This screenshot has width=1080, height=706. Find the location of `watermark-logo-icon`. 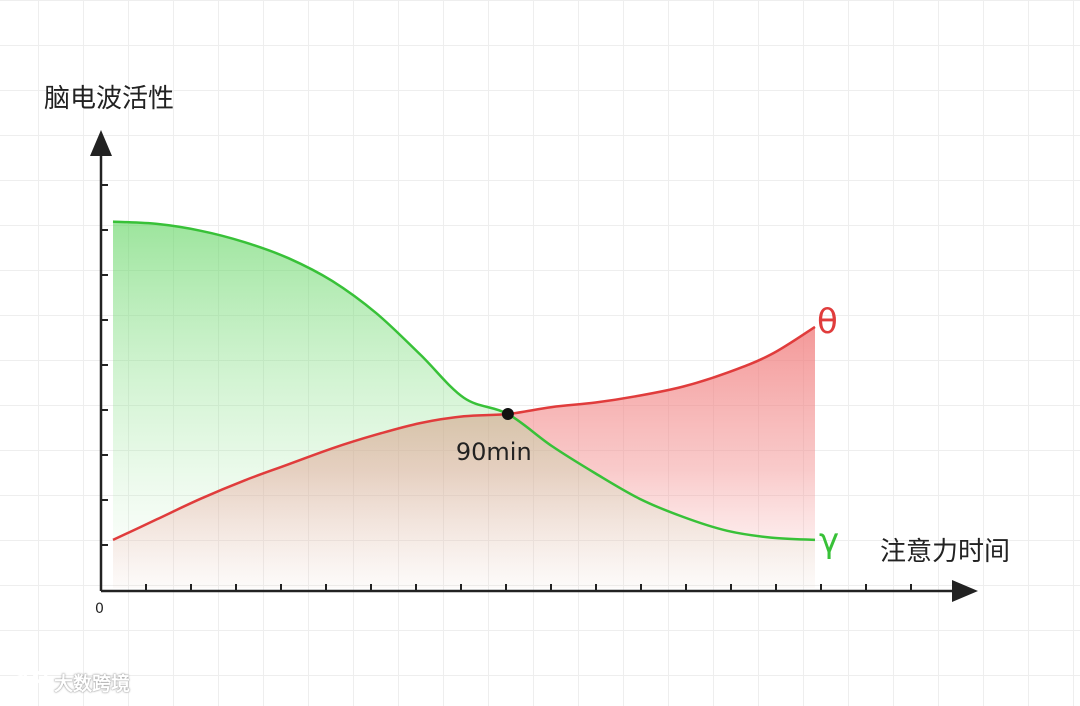

watermark-logo-icon is located at coordinates (29, 680).